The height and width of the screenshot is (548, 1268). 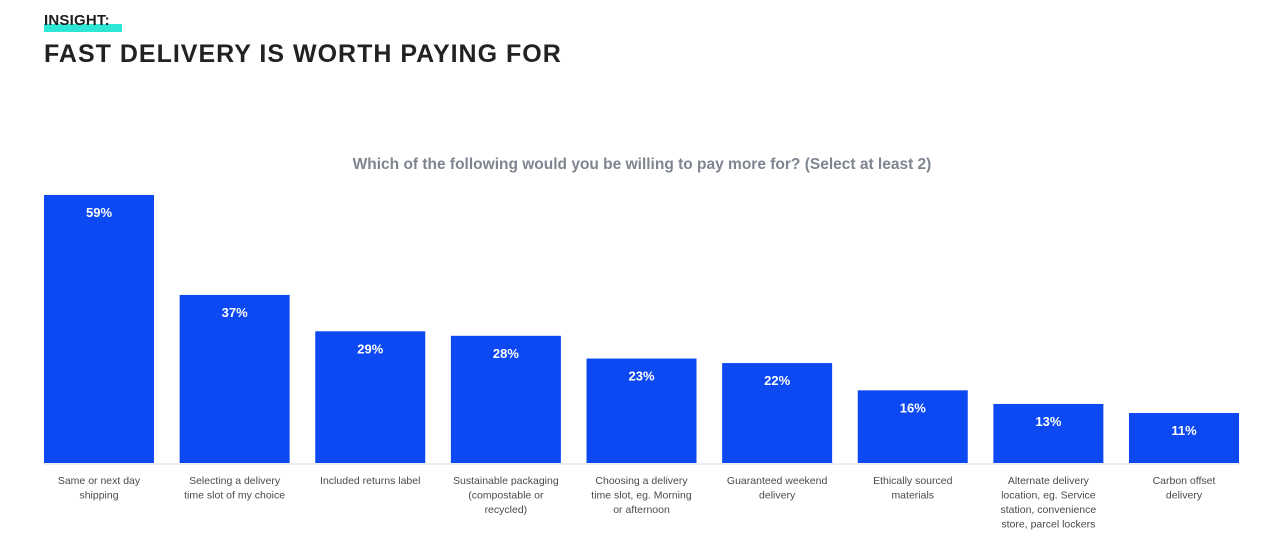 I want to click on data-label-5: 23%, so click(x=641, y=376).